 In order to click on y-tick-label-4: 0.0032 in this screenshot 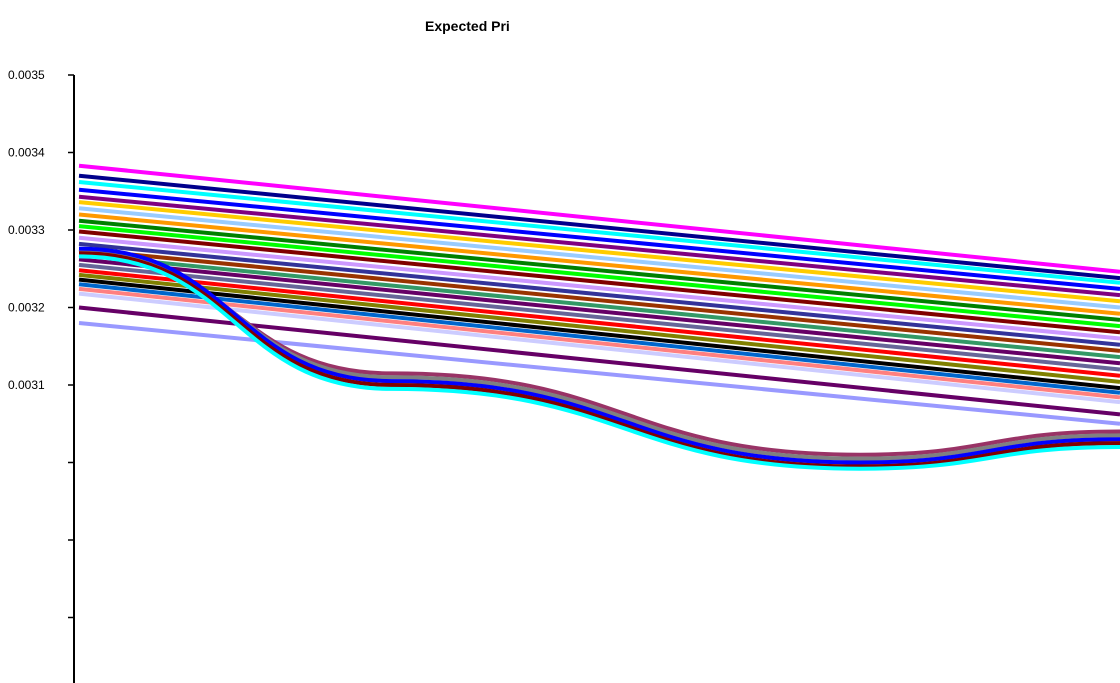, I will do `click(26, 308)`.